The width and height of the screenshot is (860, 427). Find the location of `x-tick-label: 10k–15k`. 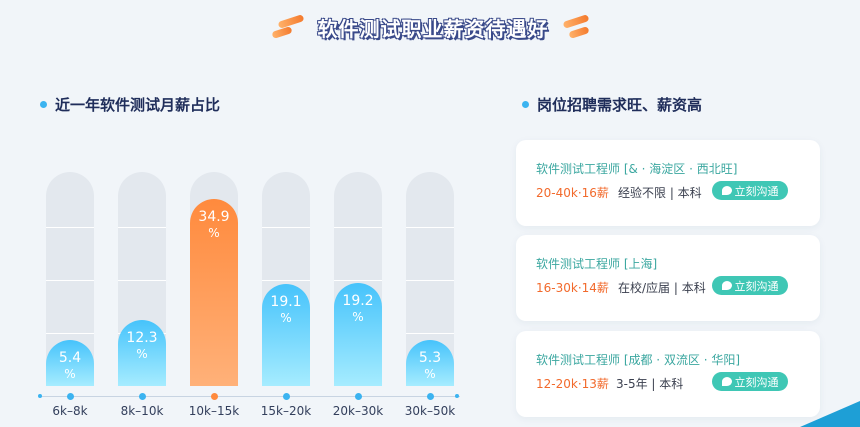

x-tick-label: 10k–15k is located at coordinates (214, 411).